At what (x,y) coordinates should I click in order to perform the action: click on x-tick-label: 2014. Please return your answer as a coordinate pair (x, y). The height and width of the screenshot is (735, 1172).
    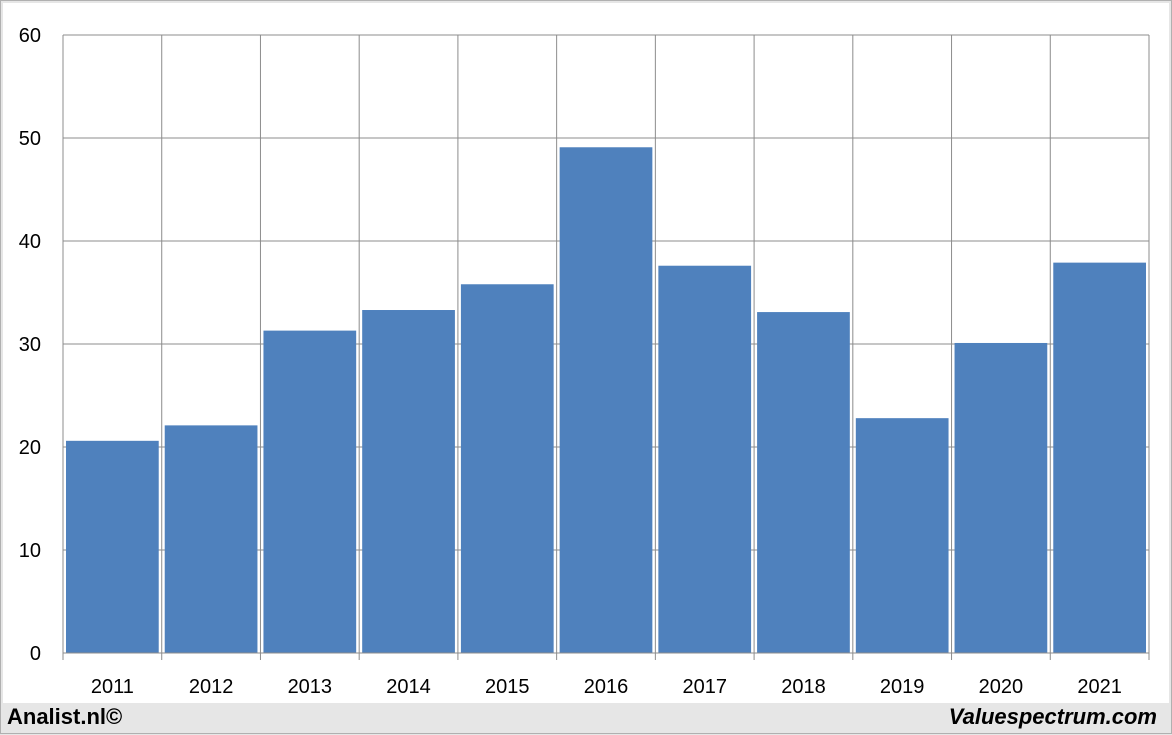
    Looking at the image, I should click on (408, 687).